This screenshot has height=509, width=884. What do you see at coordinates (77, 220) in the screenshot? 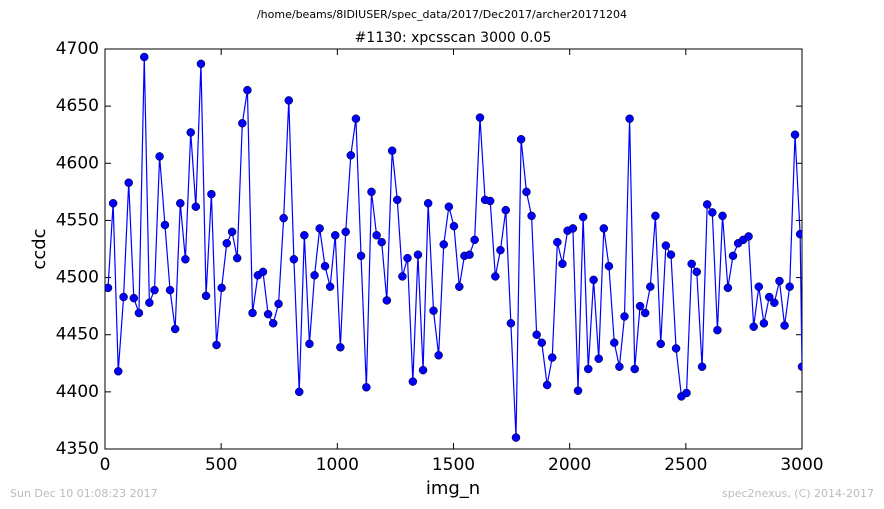
I see `y-tick-label: 4550` at bounding box center [77, 220].